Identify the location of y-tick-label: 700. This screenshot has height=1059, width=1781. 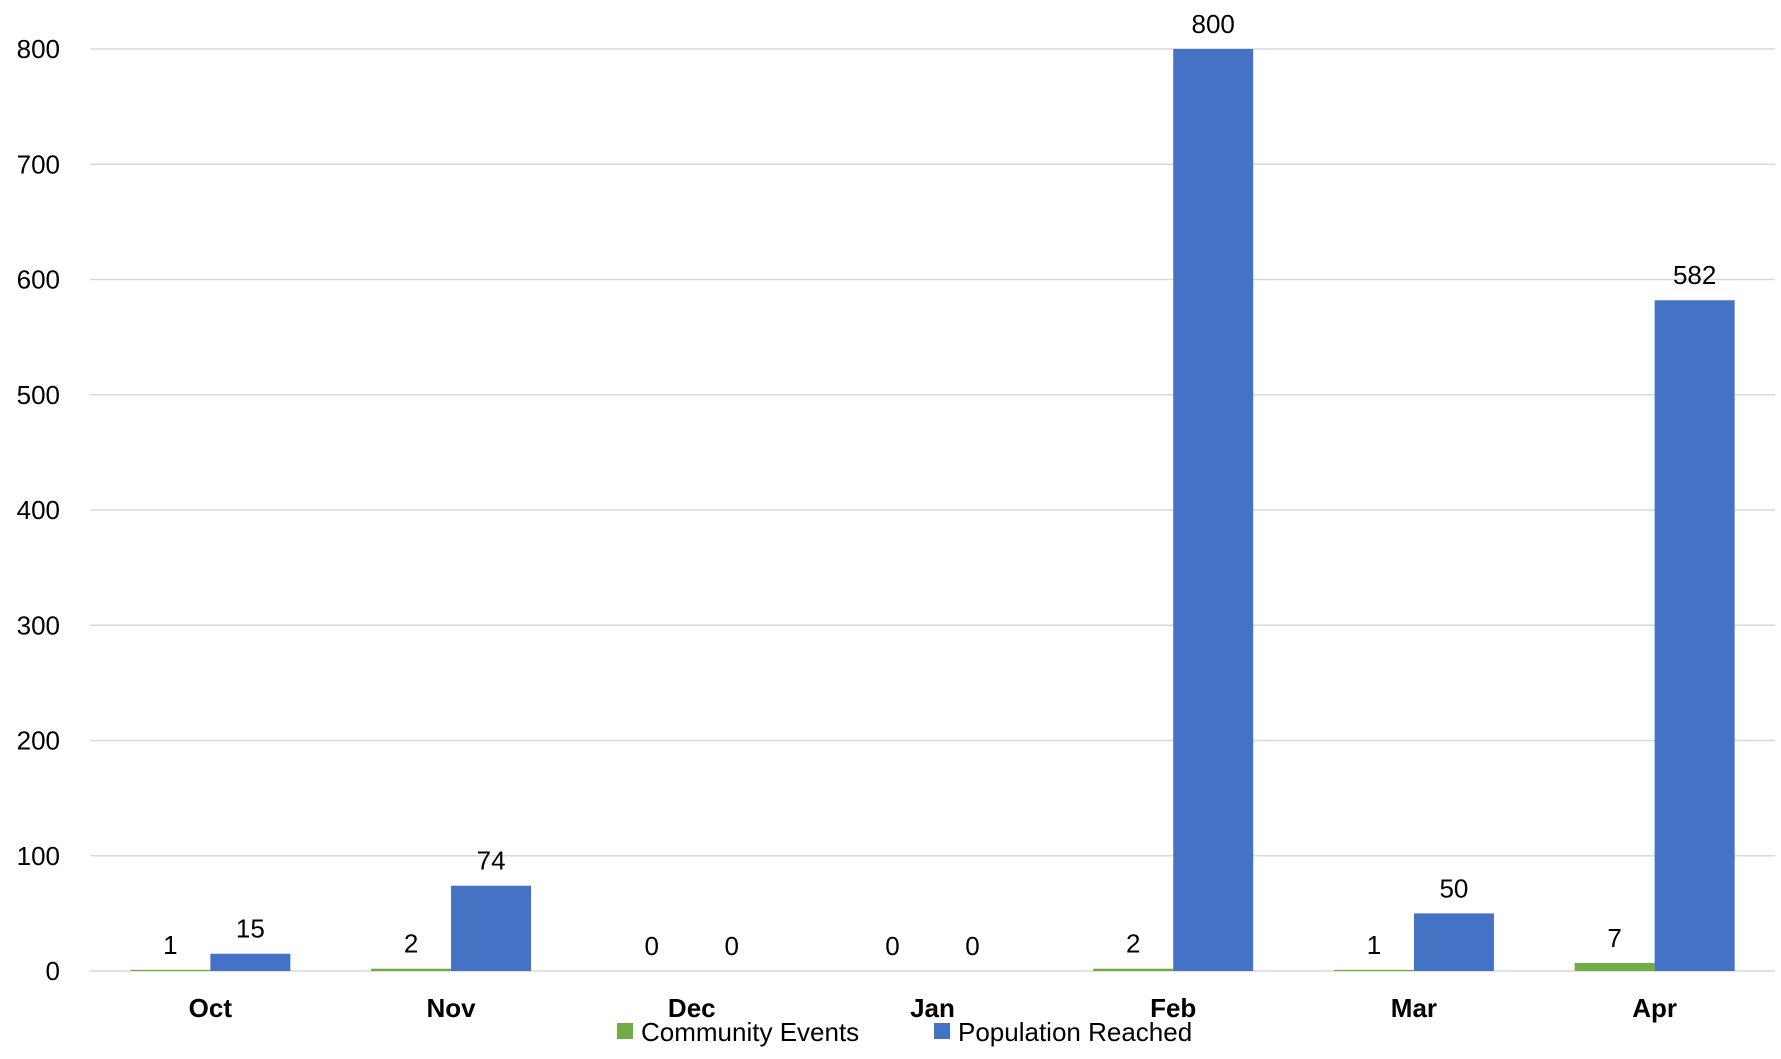
(38, 164).